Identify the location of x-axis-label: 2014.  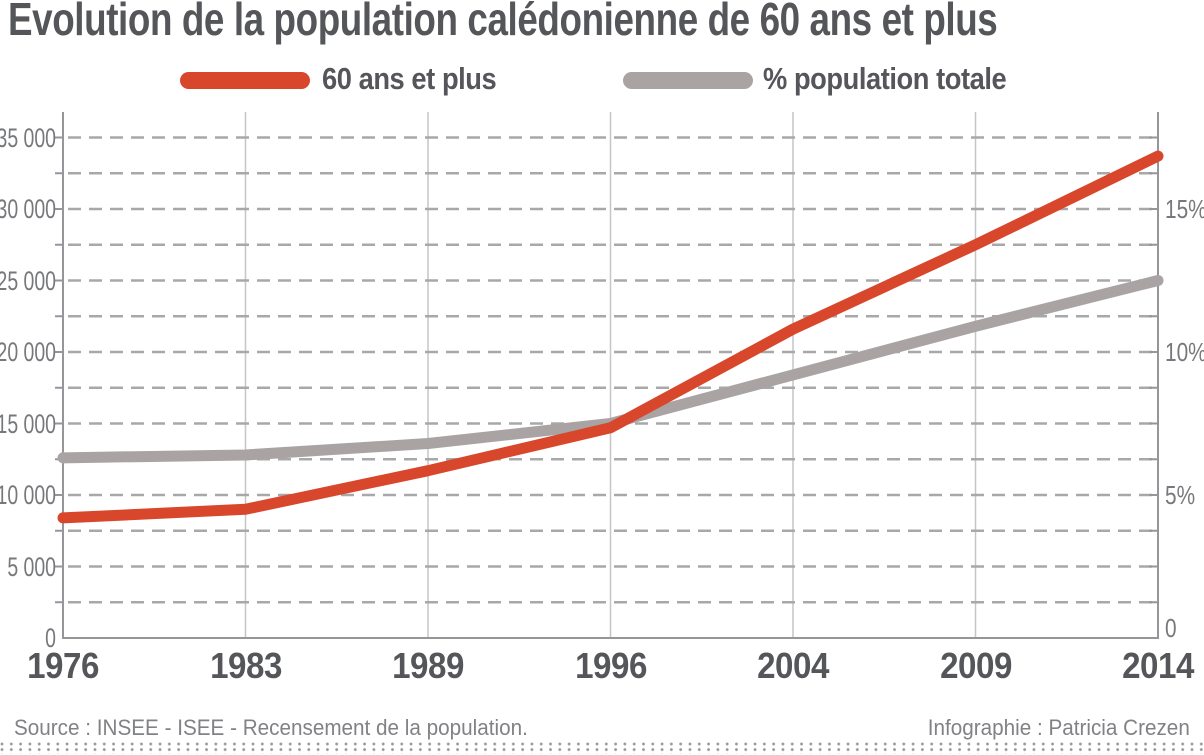
(1158, 665).